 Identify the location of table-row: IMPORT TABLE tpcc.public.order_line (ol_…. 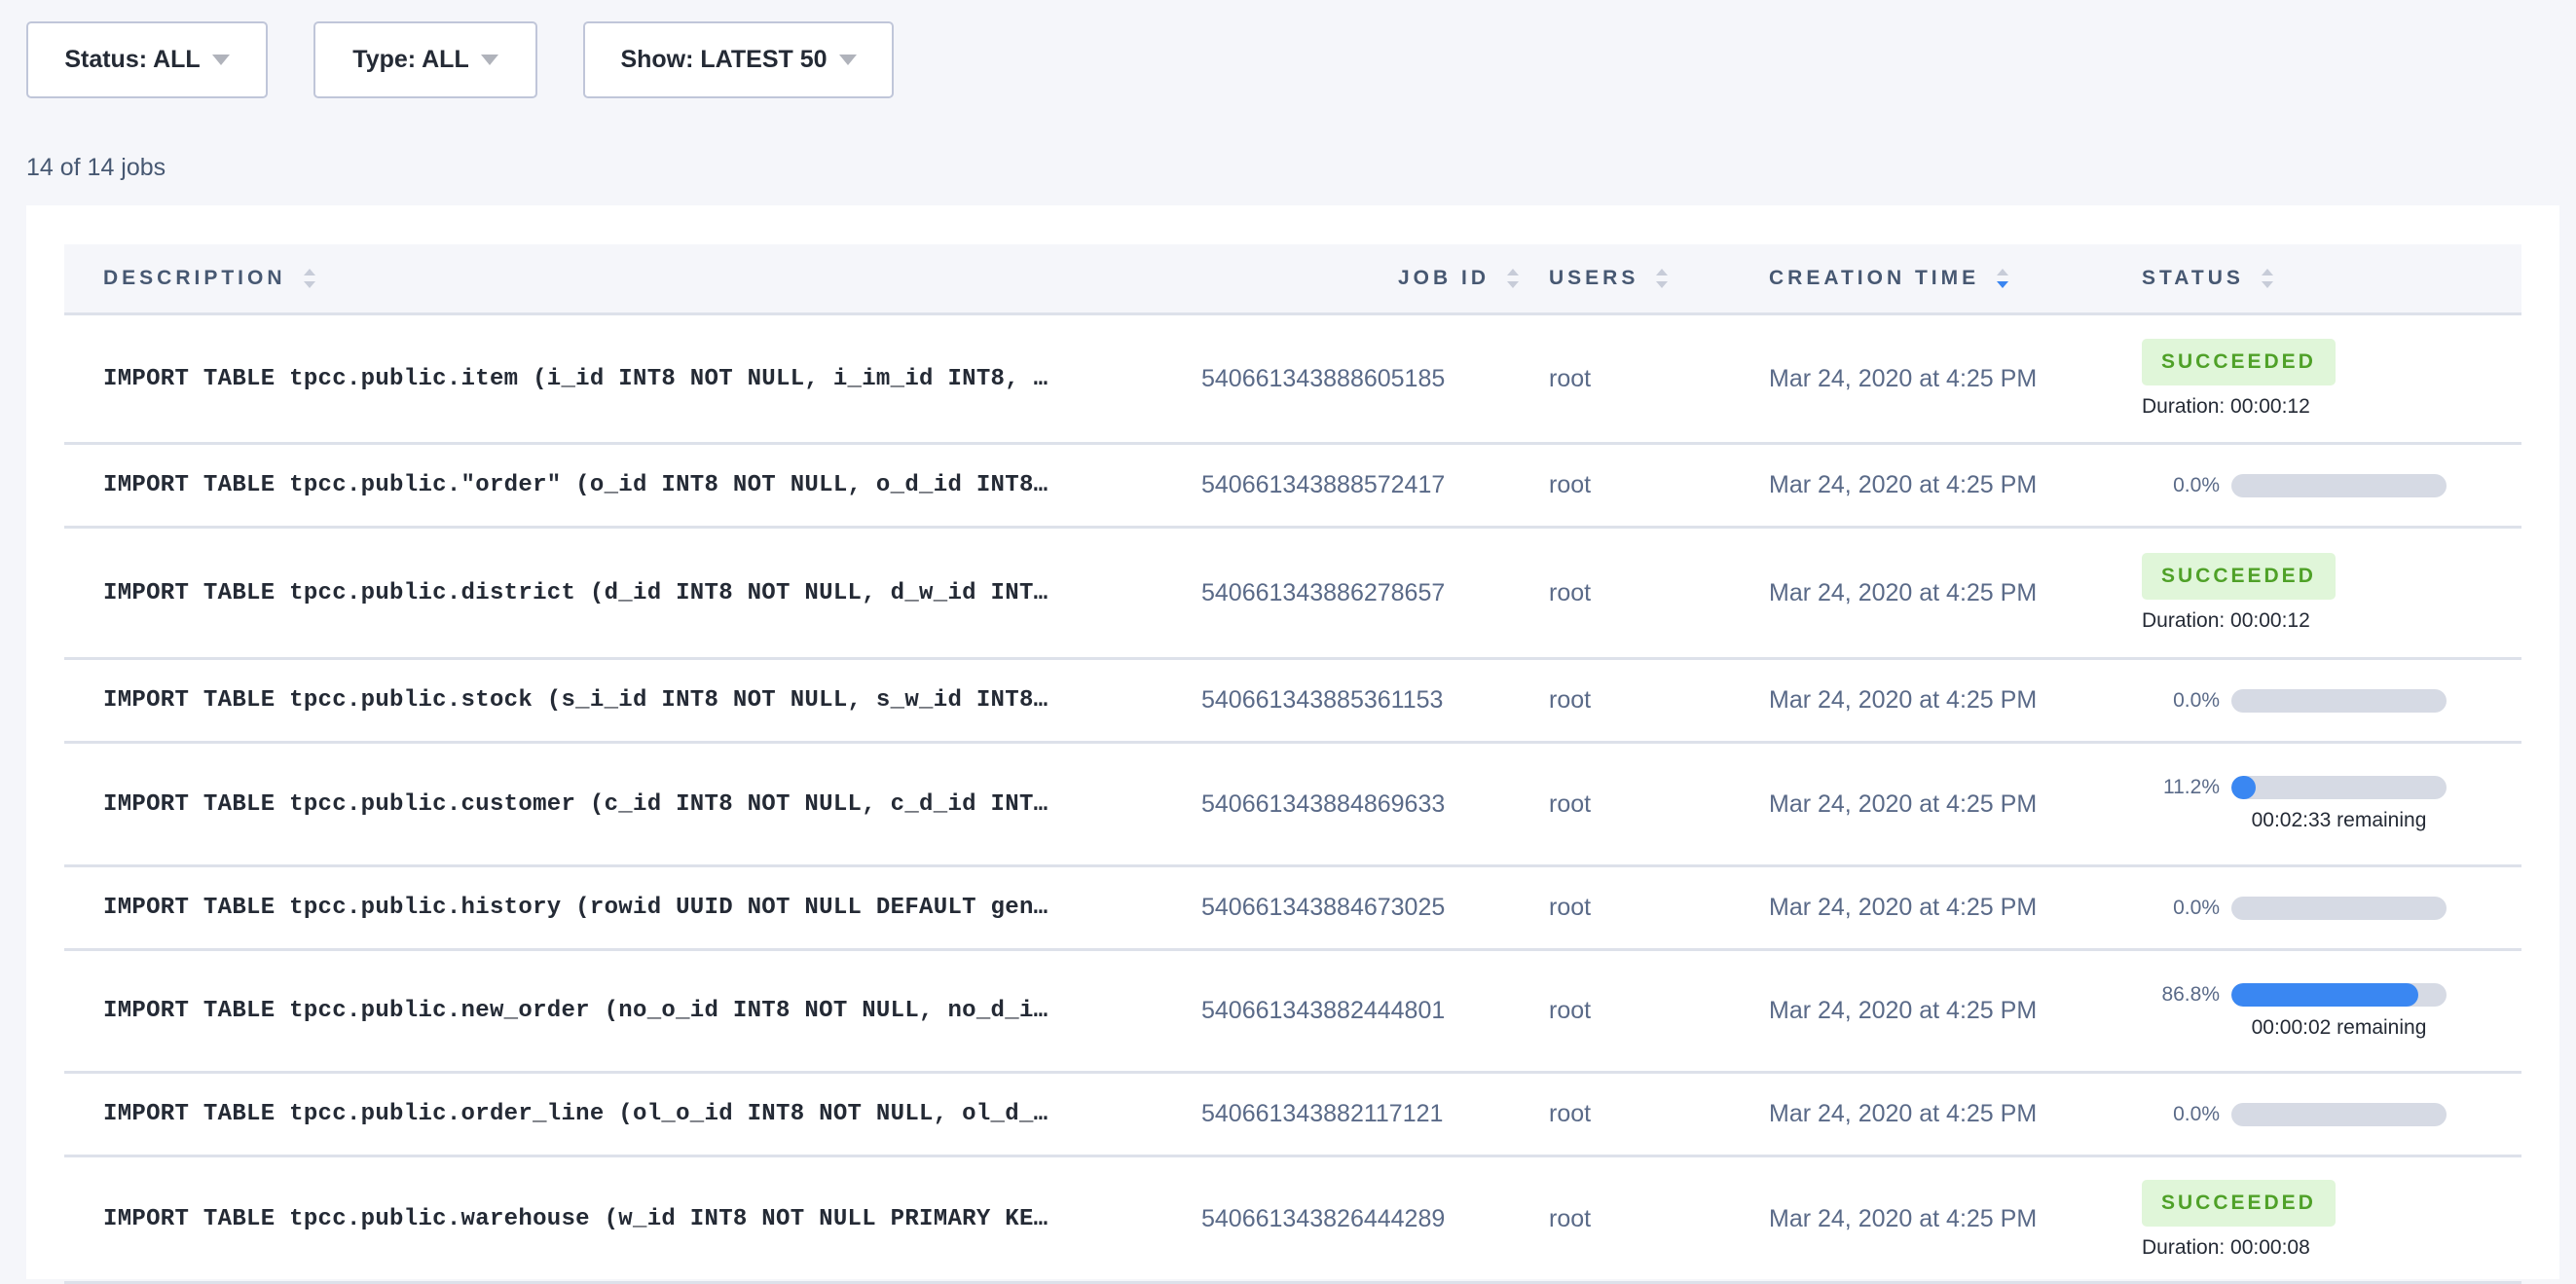
(1292, 1115).